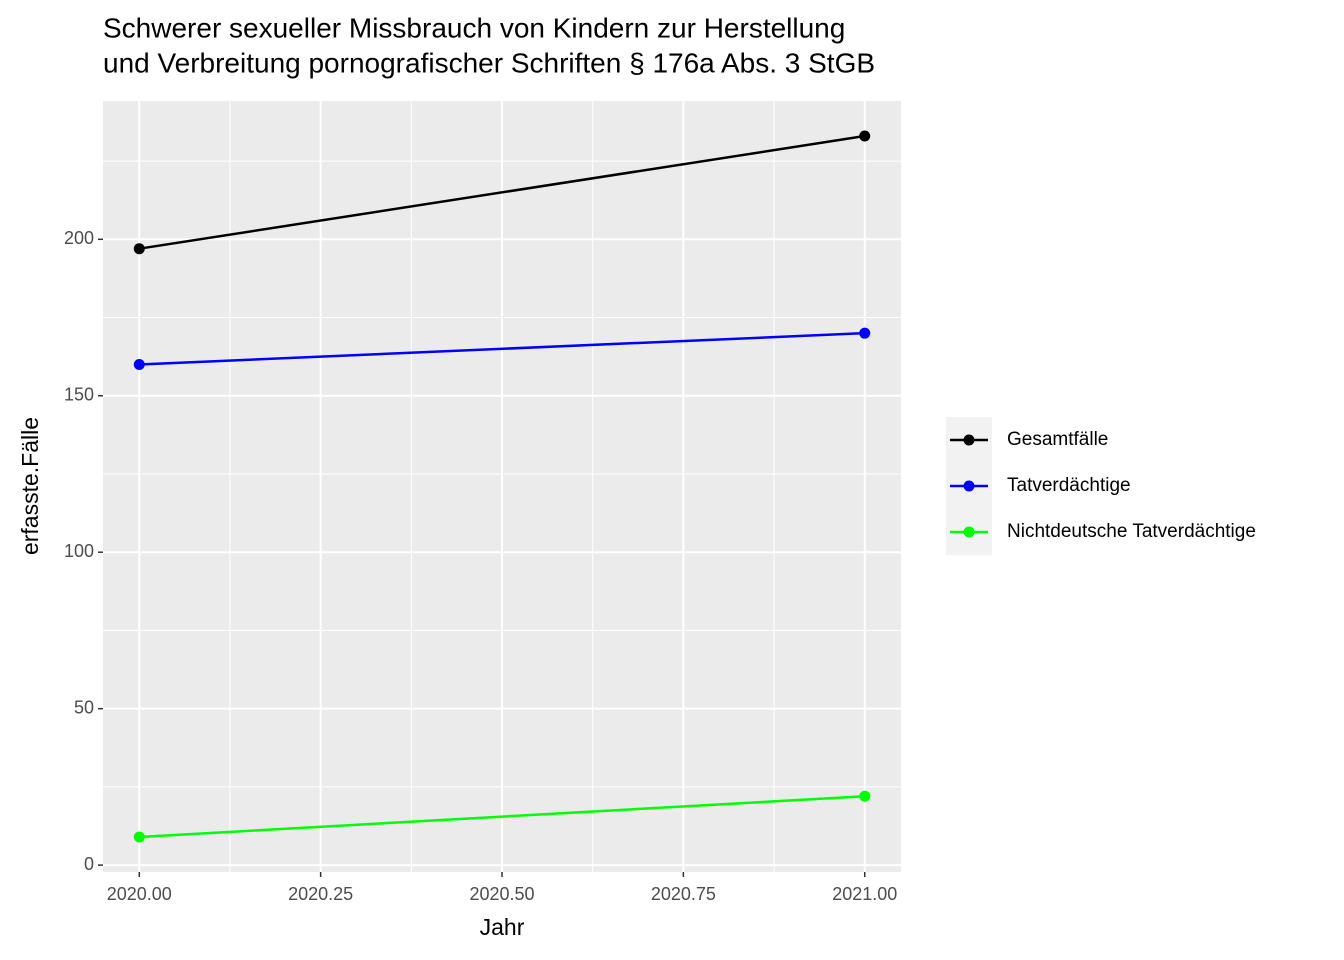 The width and height of the screenshot is (1344, 960). What do you see at coordinates (79, 238) in the screenshot?
I see `y-tick-label: 200` at bounding box center [79, 238].